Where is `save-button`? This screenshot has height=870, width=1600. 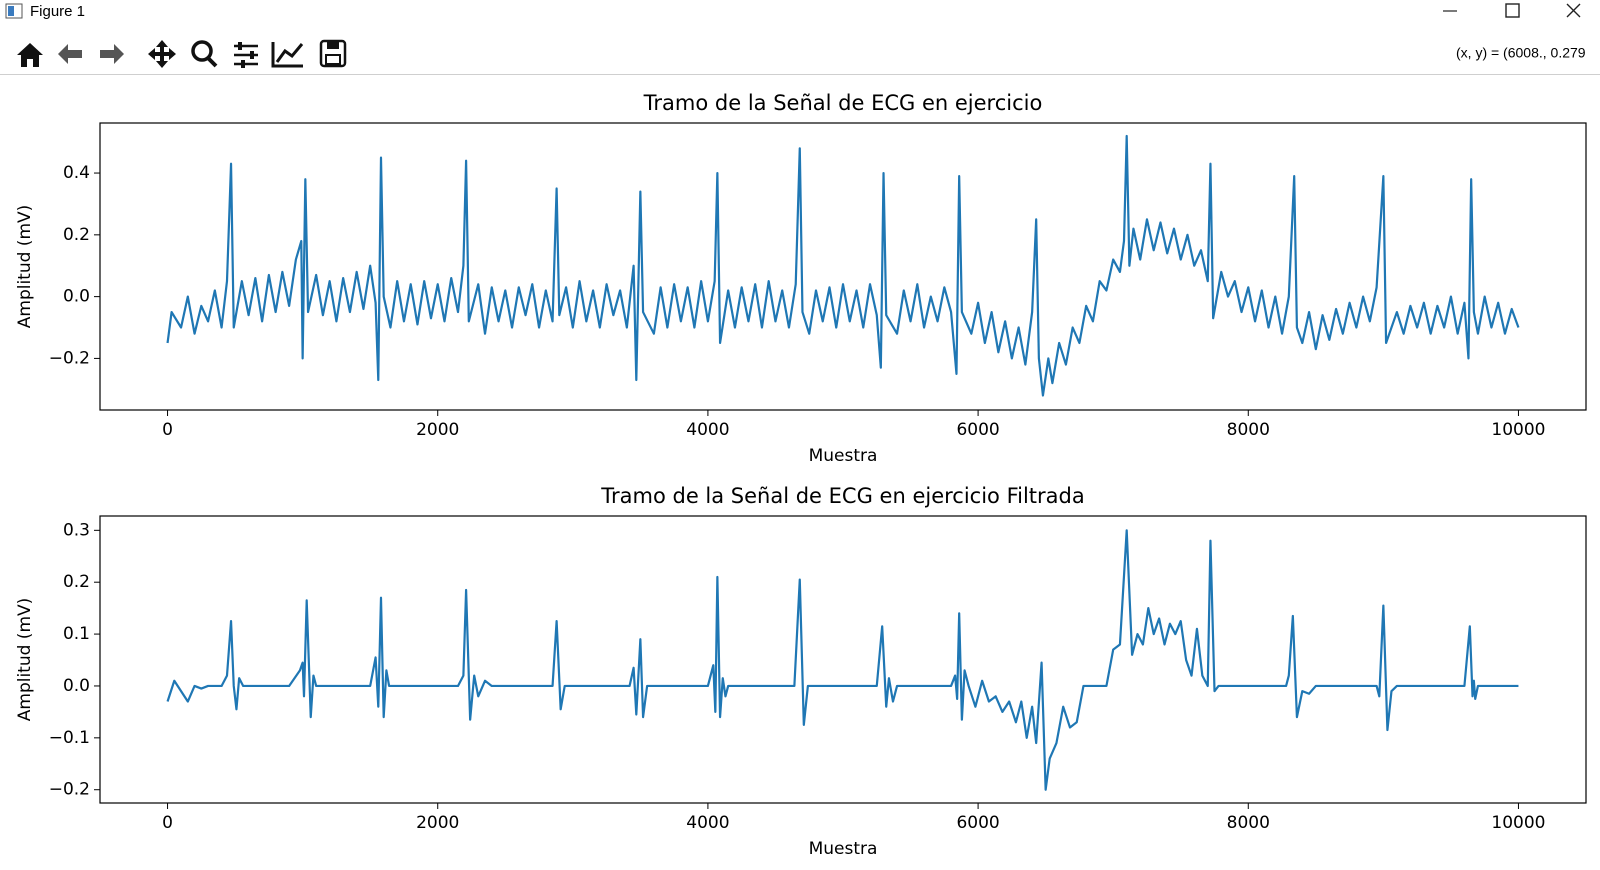 save-button is located at coordinates (333, 53).